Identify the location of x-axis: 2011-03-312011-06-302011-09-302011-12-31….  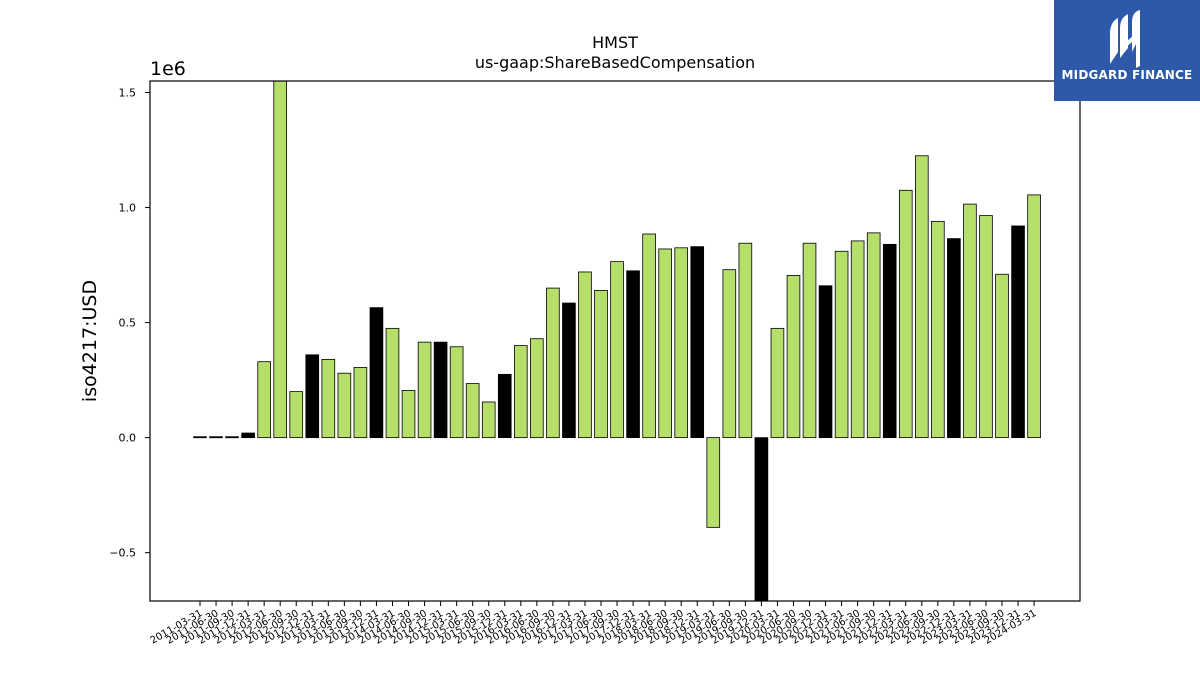
(594, 624).